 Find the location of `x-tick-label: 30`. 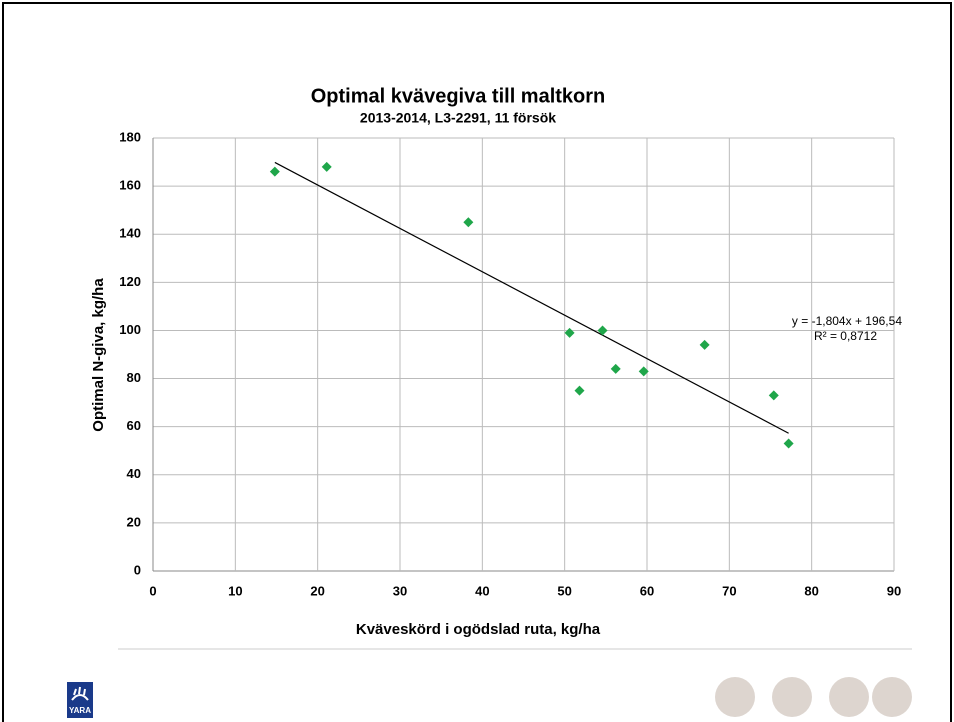

x-tick-label: 30 is located at coordinates (400, 590).